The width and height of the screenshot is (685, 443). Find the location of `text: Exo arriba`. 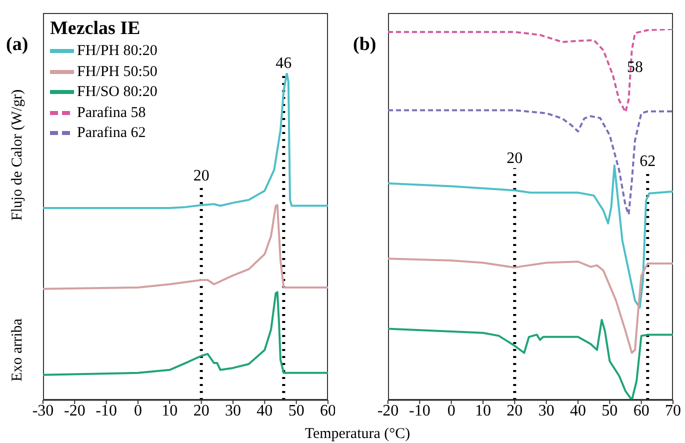

text: Exo arriba is located at coordinates (18, 350).